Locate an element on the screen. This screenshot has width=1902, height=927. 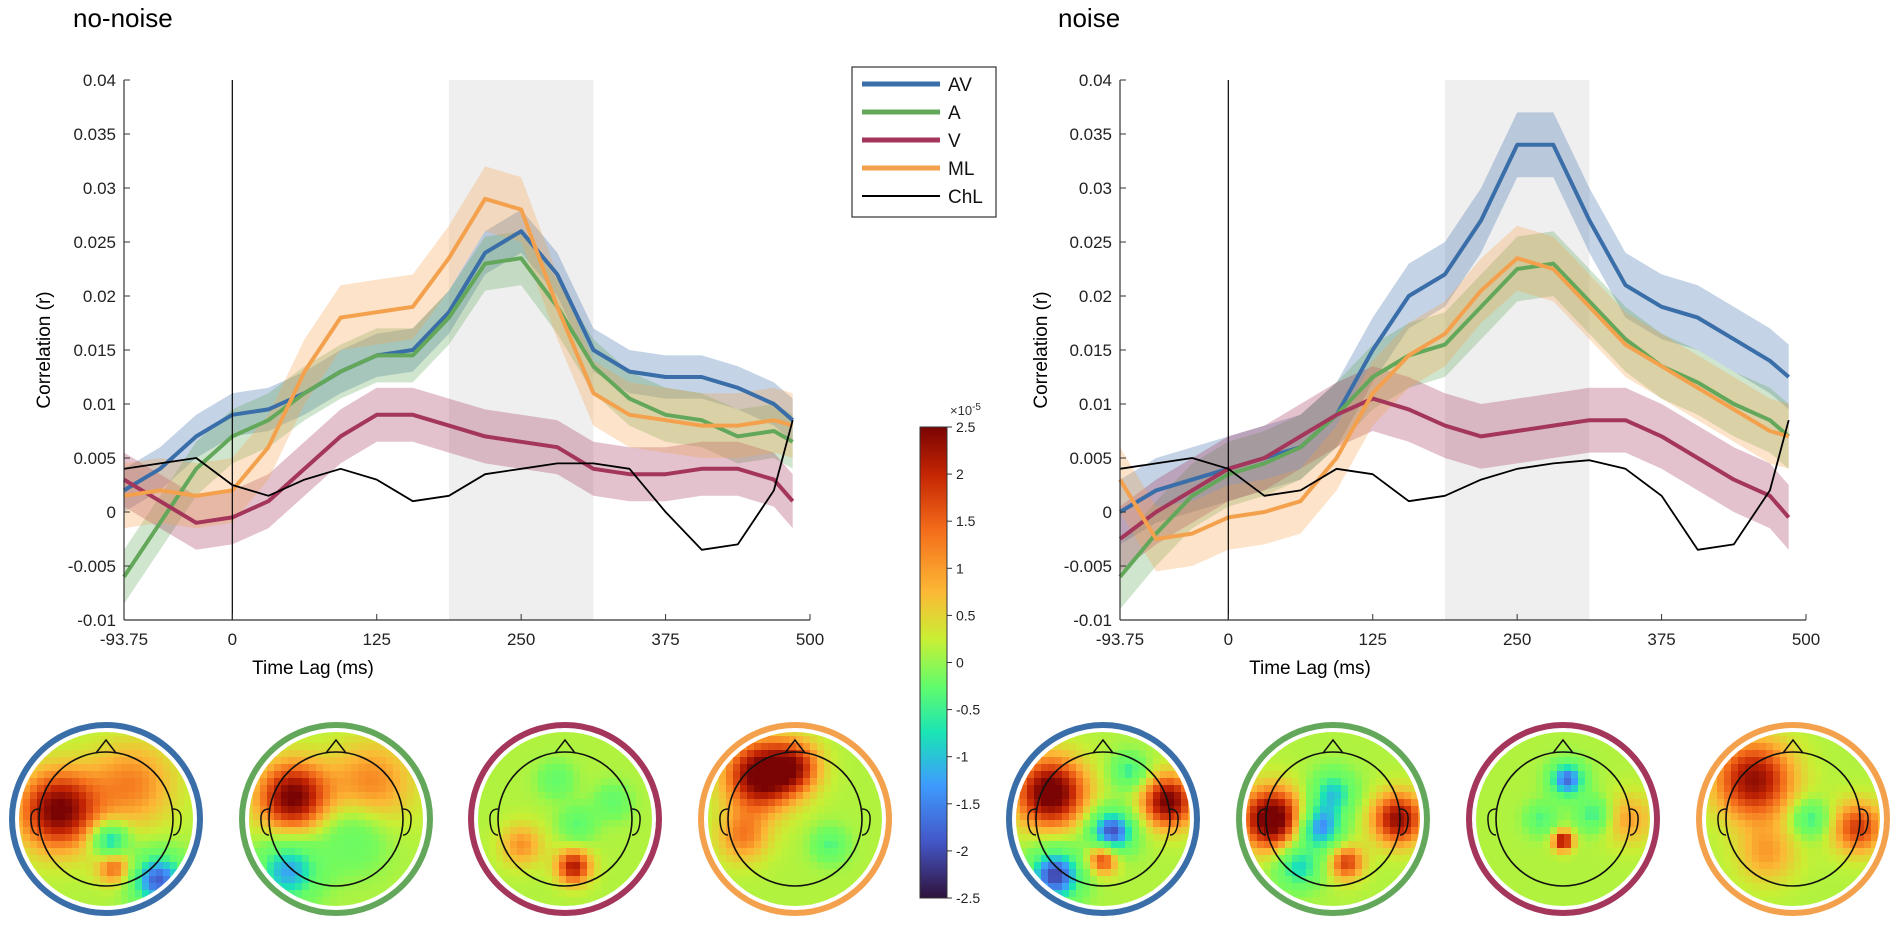
colorbar-tick-label: 2.5 is located at coordinates (966, 427).